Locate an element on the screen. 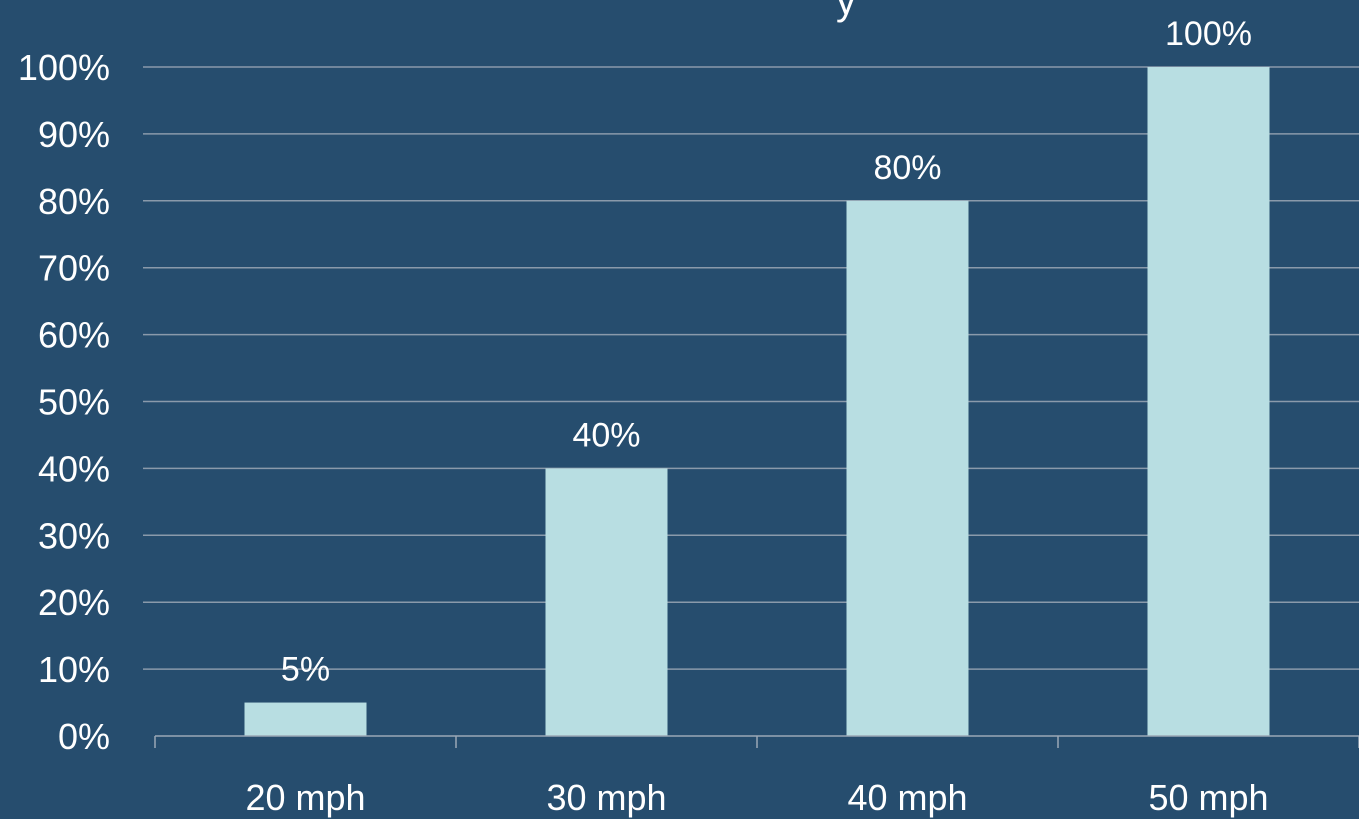 Image resolution: width=1359 pixels, height=819 pixels. y-tick-label: 10% is located at coordinates (74, 669).